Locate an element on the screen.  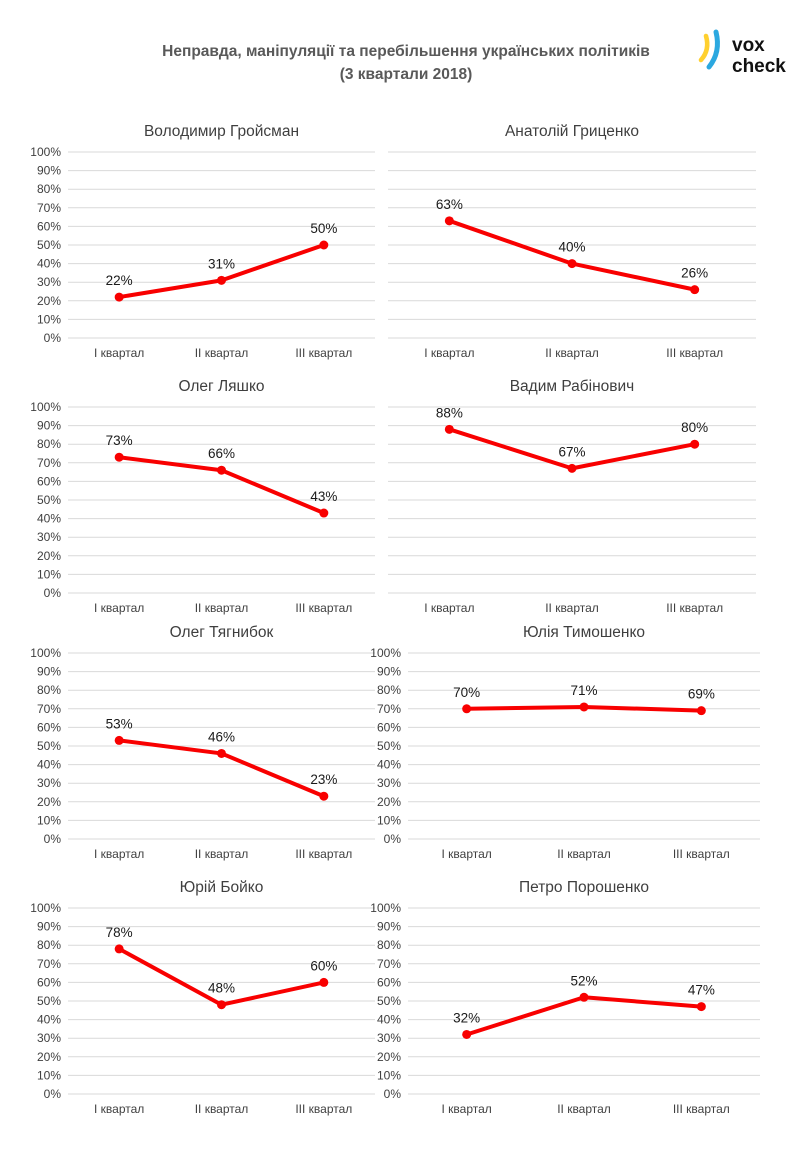
data-point-label: 46% is located at coordinates (221, 736).